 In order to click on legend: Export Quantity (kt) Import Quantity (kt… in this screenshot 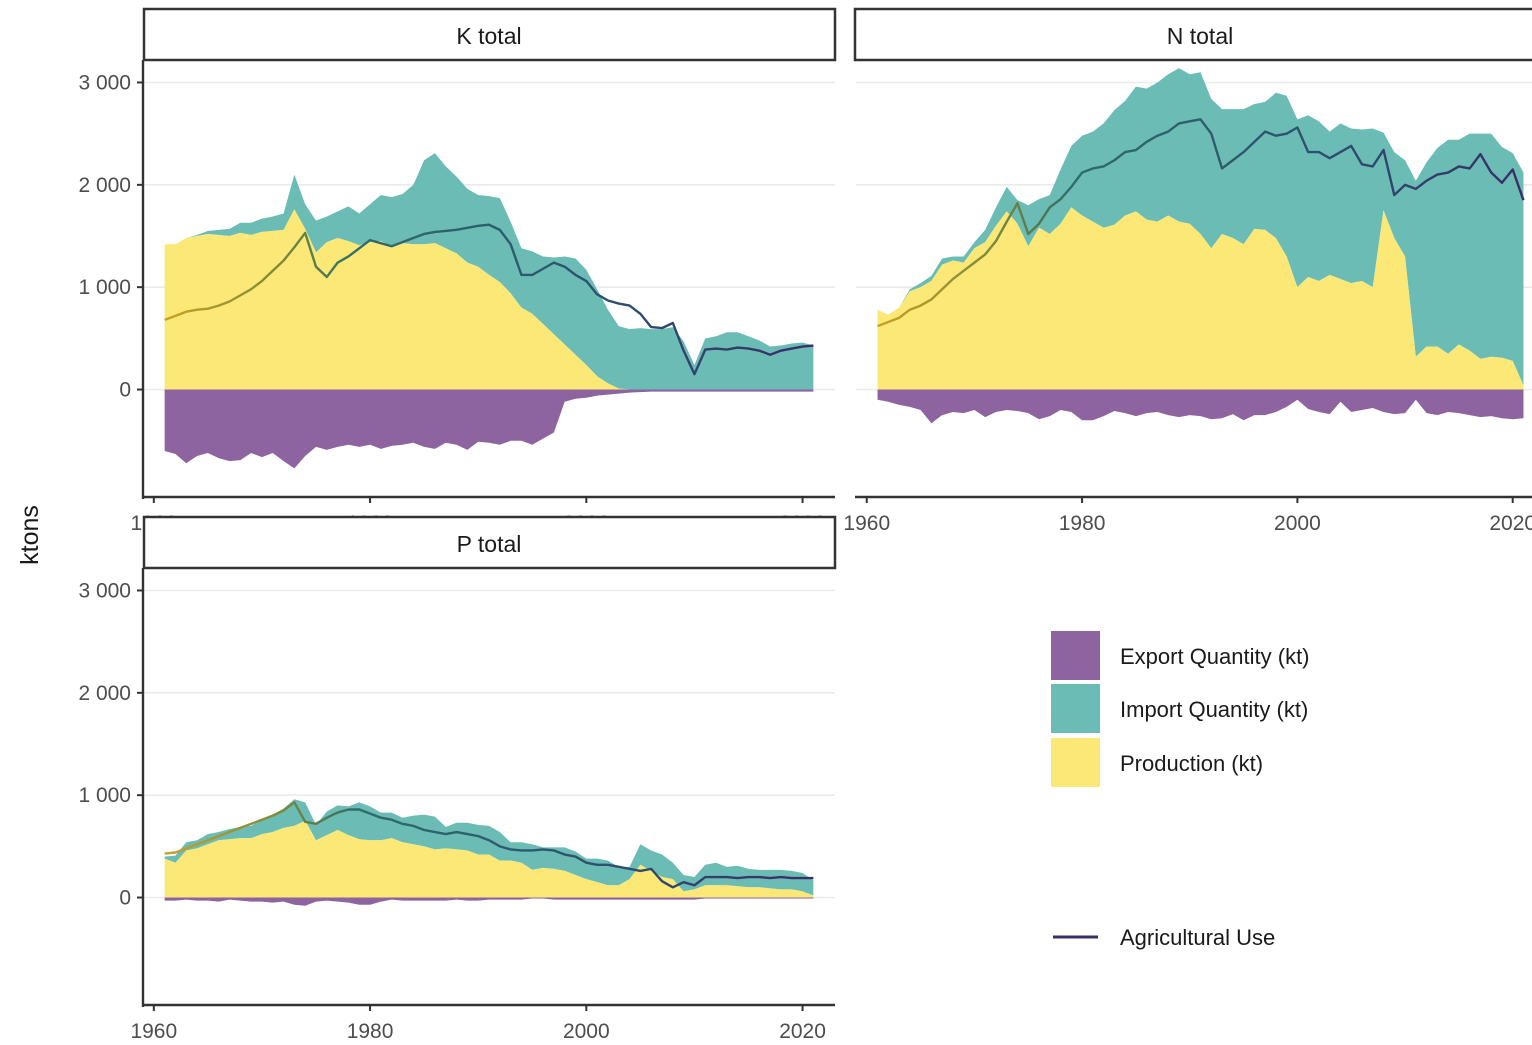, I will do `click(1180, 790)`.